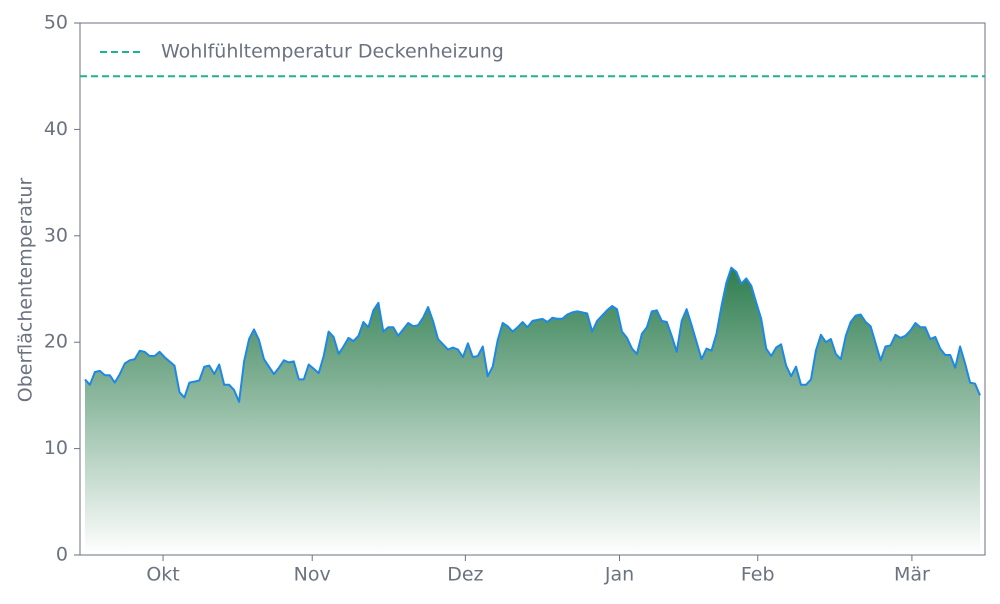 The image size is (1000, 604). What do you see at coordinates (332, 52) in the screenshot?
I see `legend-label: Wohlfühltemperatur Deckenheizung` at bounding box center [332, 52].